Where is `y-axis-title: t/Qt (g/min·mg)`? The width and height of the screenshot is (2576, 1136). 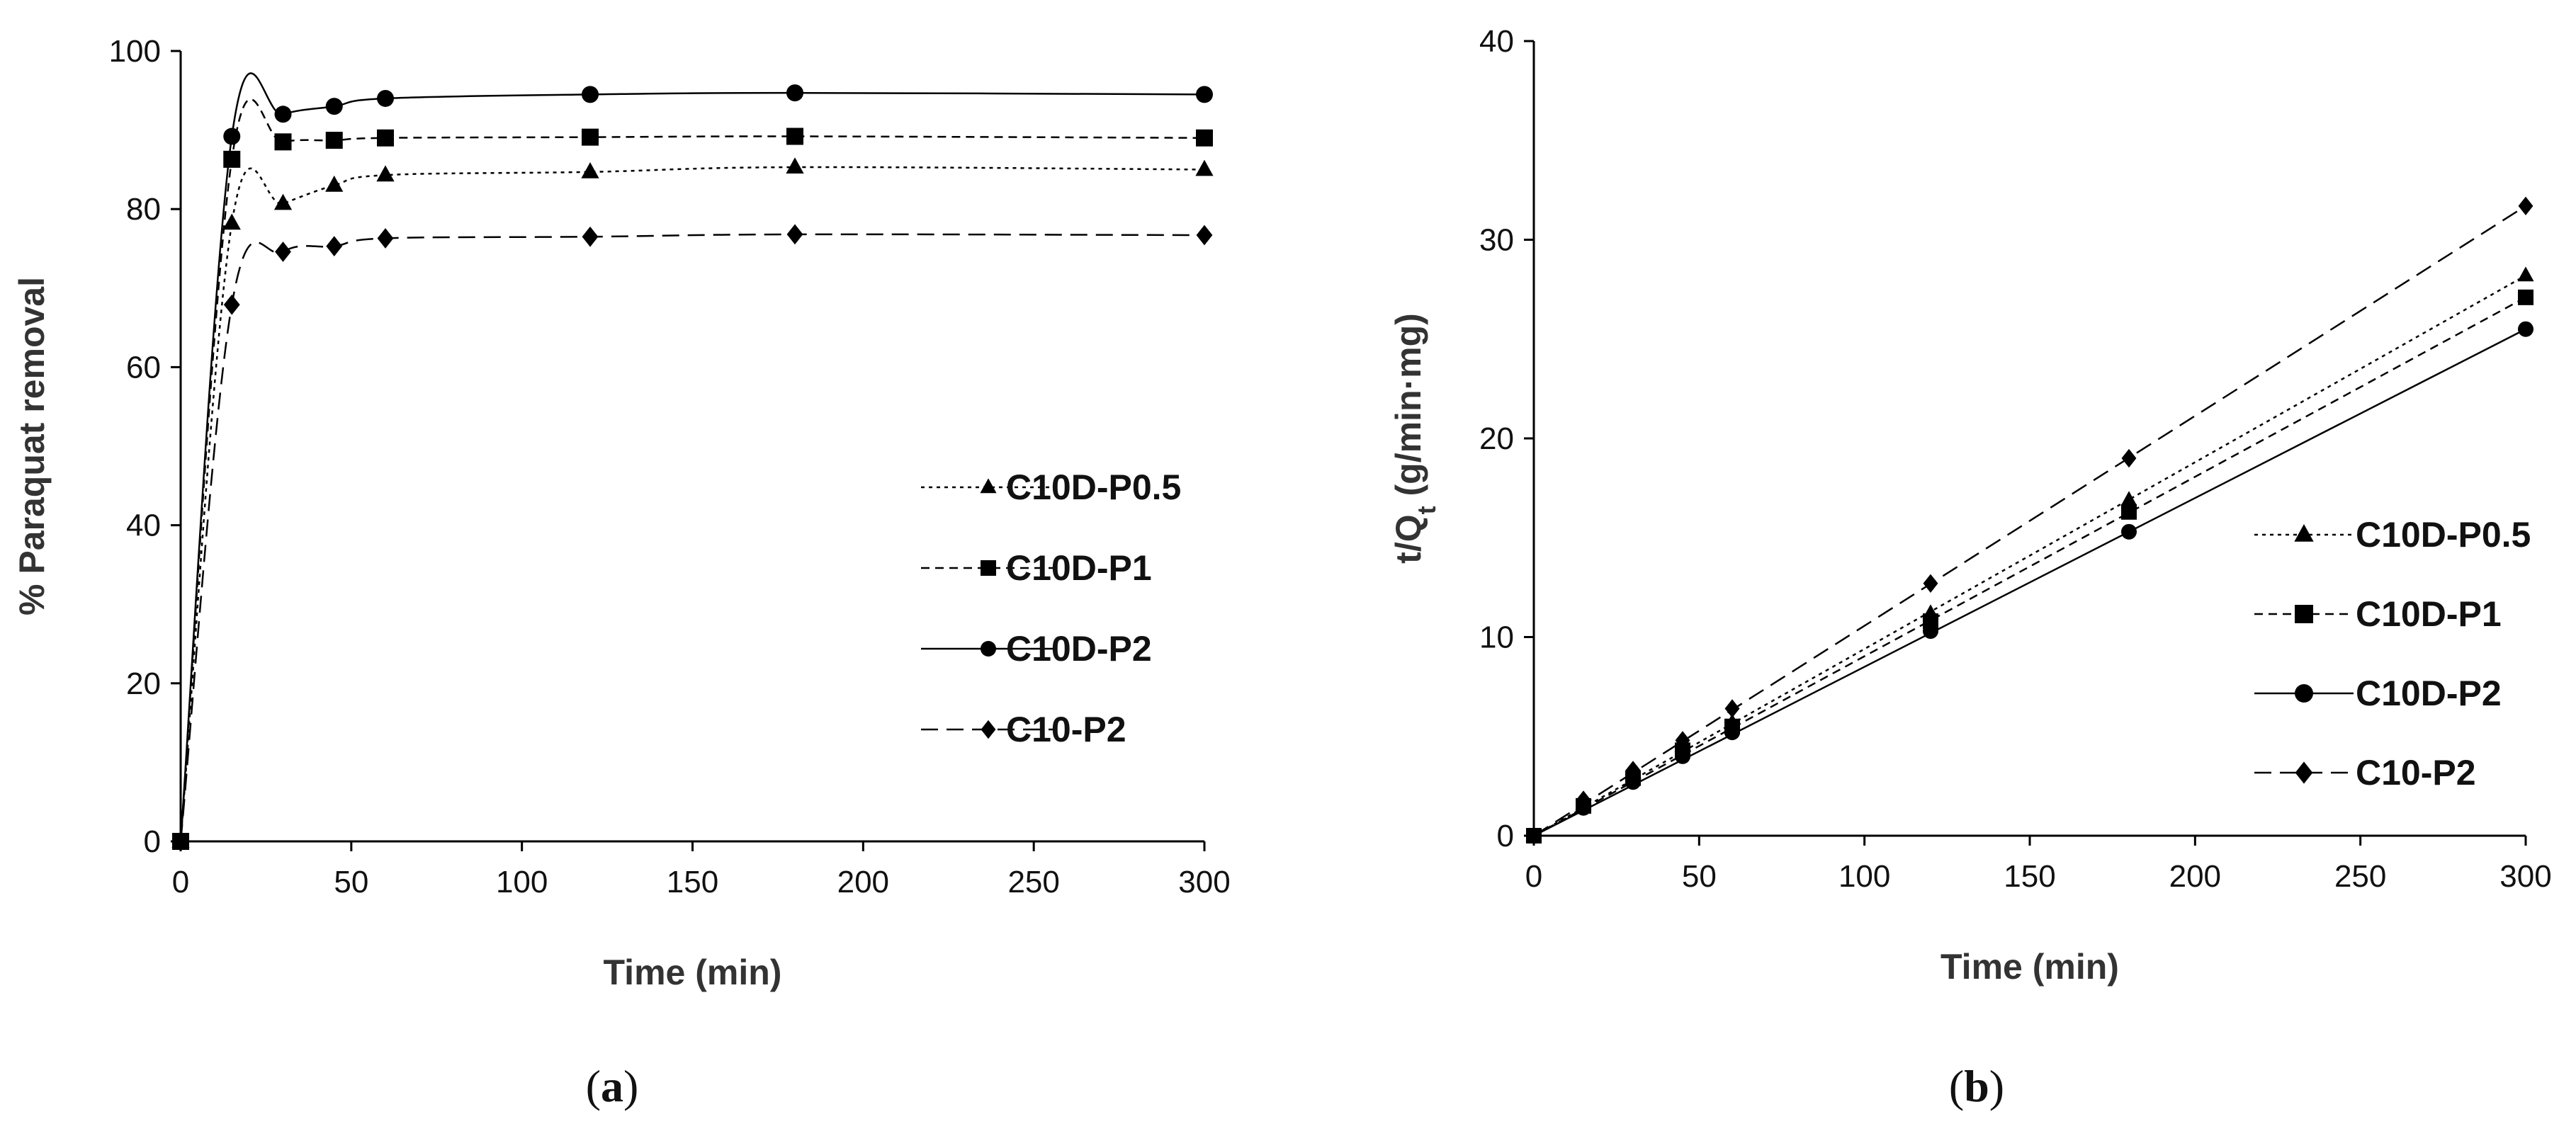 y-axis-title: t/Qt (g/min·mg) is located at coordinates (1415, 438).